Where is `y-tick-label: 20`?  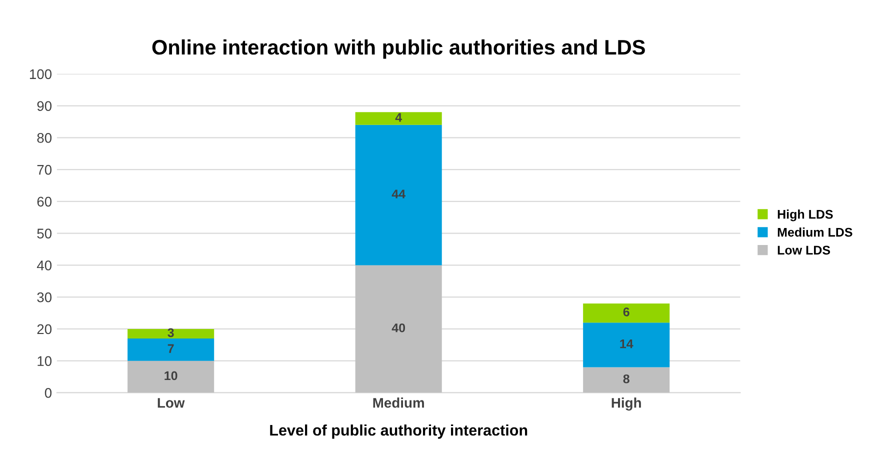 y-tick-label: 20 is located at coordinates (44, 329).